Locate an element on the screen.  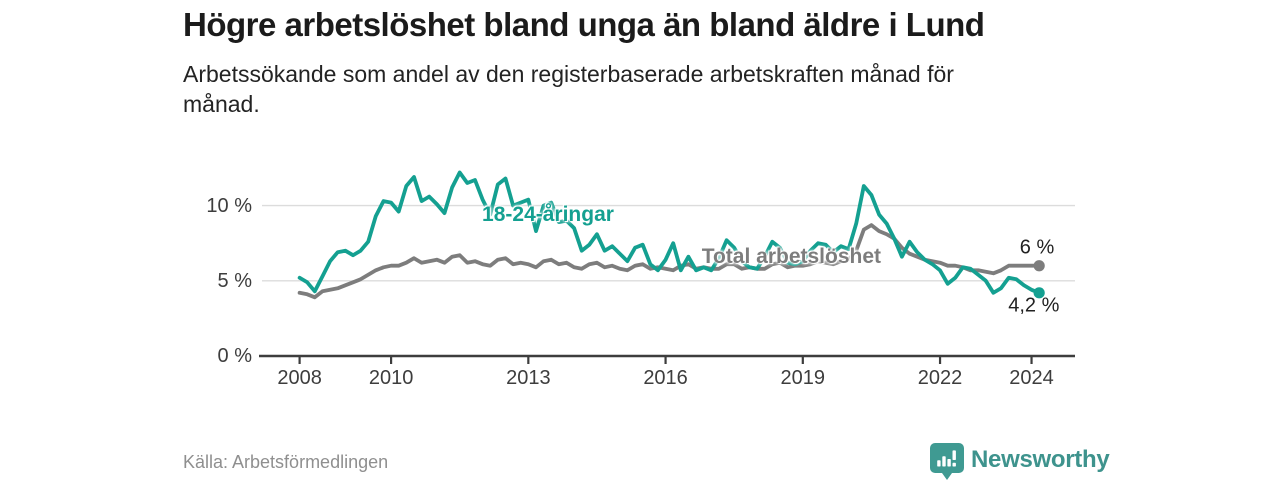
x-axis-tick-label: 2024 is located at coordinates (1031, 378).